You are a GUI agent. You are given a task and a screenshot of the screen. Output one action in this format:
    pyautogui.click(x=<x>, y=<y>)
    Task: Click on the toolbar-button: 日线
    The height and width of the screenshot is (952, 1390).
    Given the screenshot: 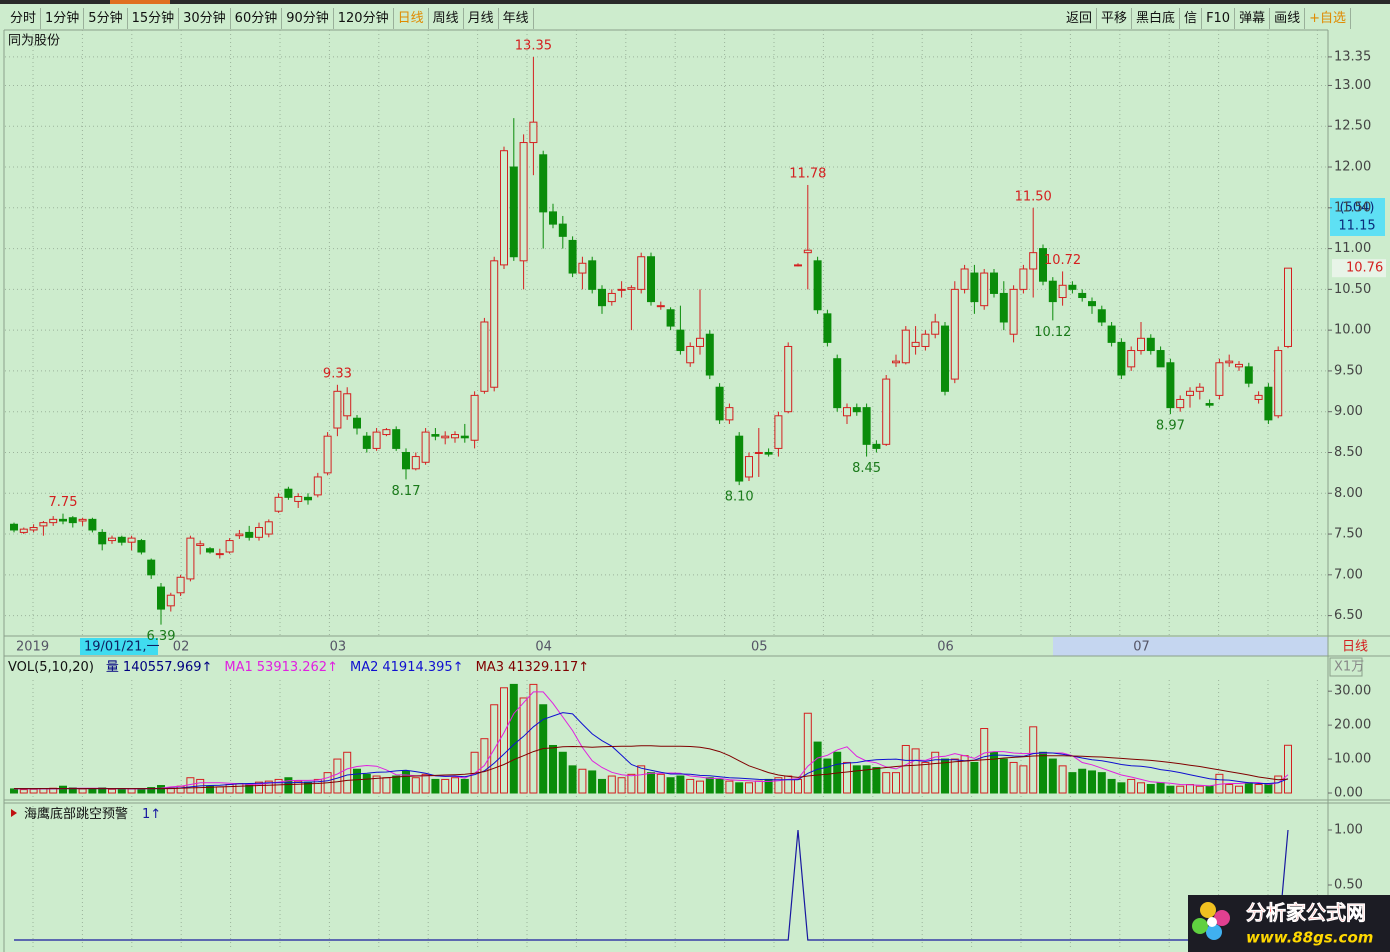 What is the action you would take?
    pyautogui.click(x=411, y=18)
    